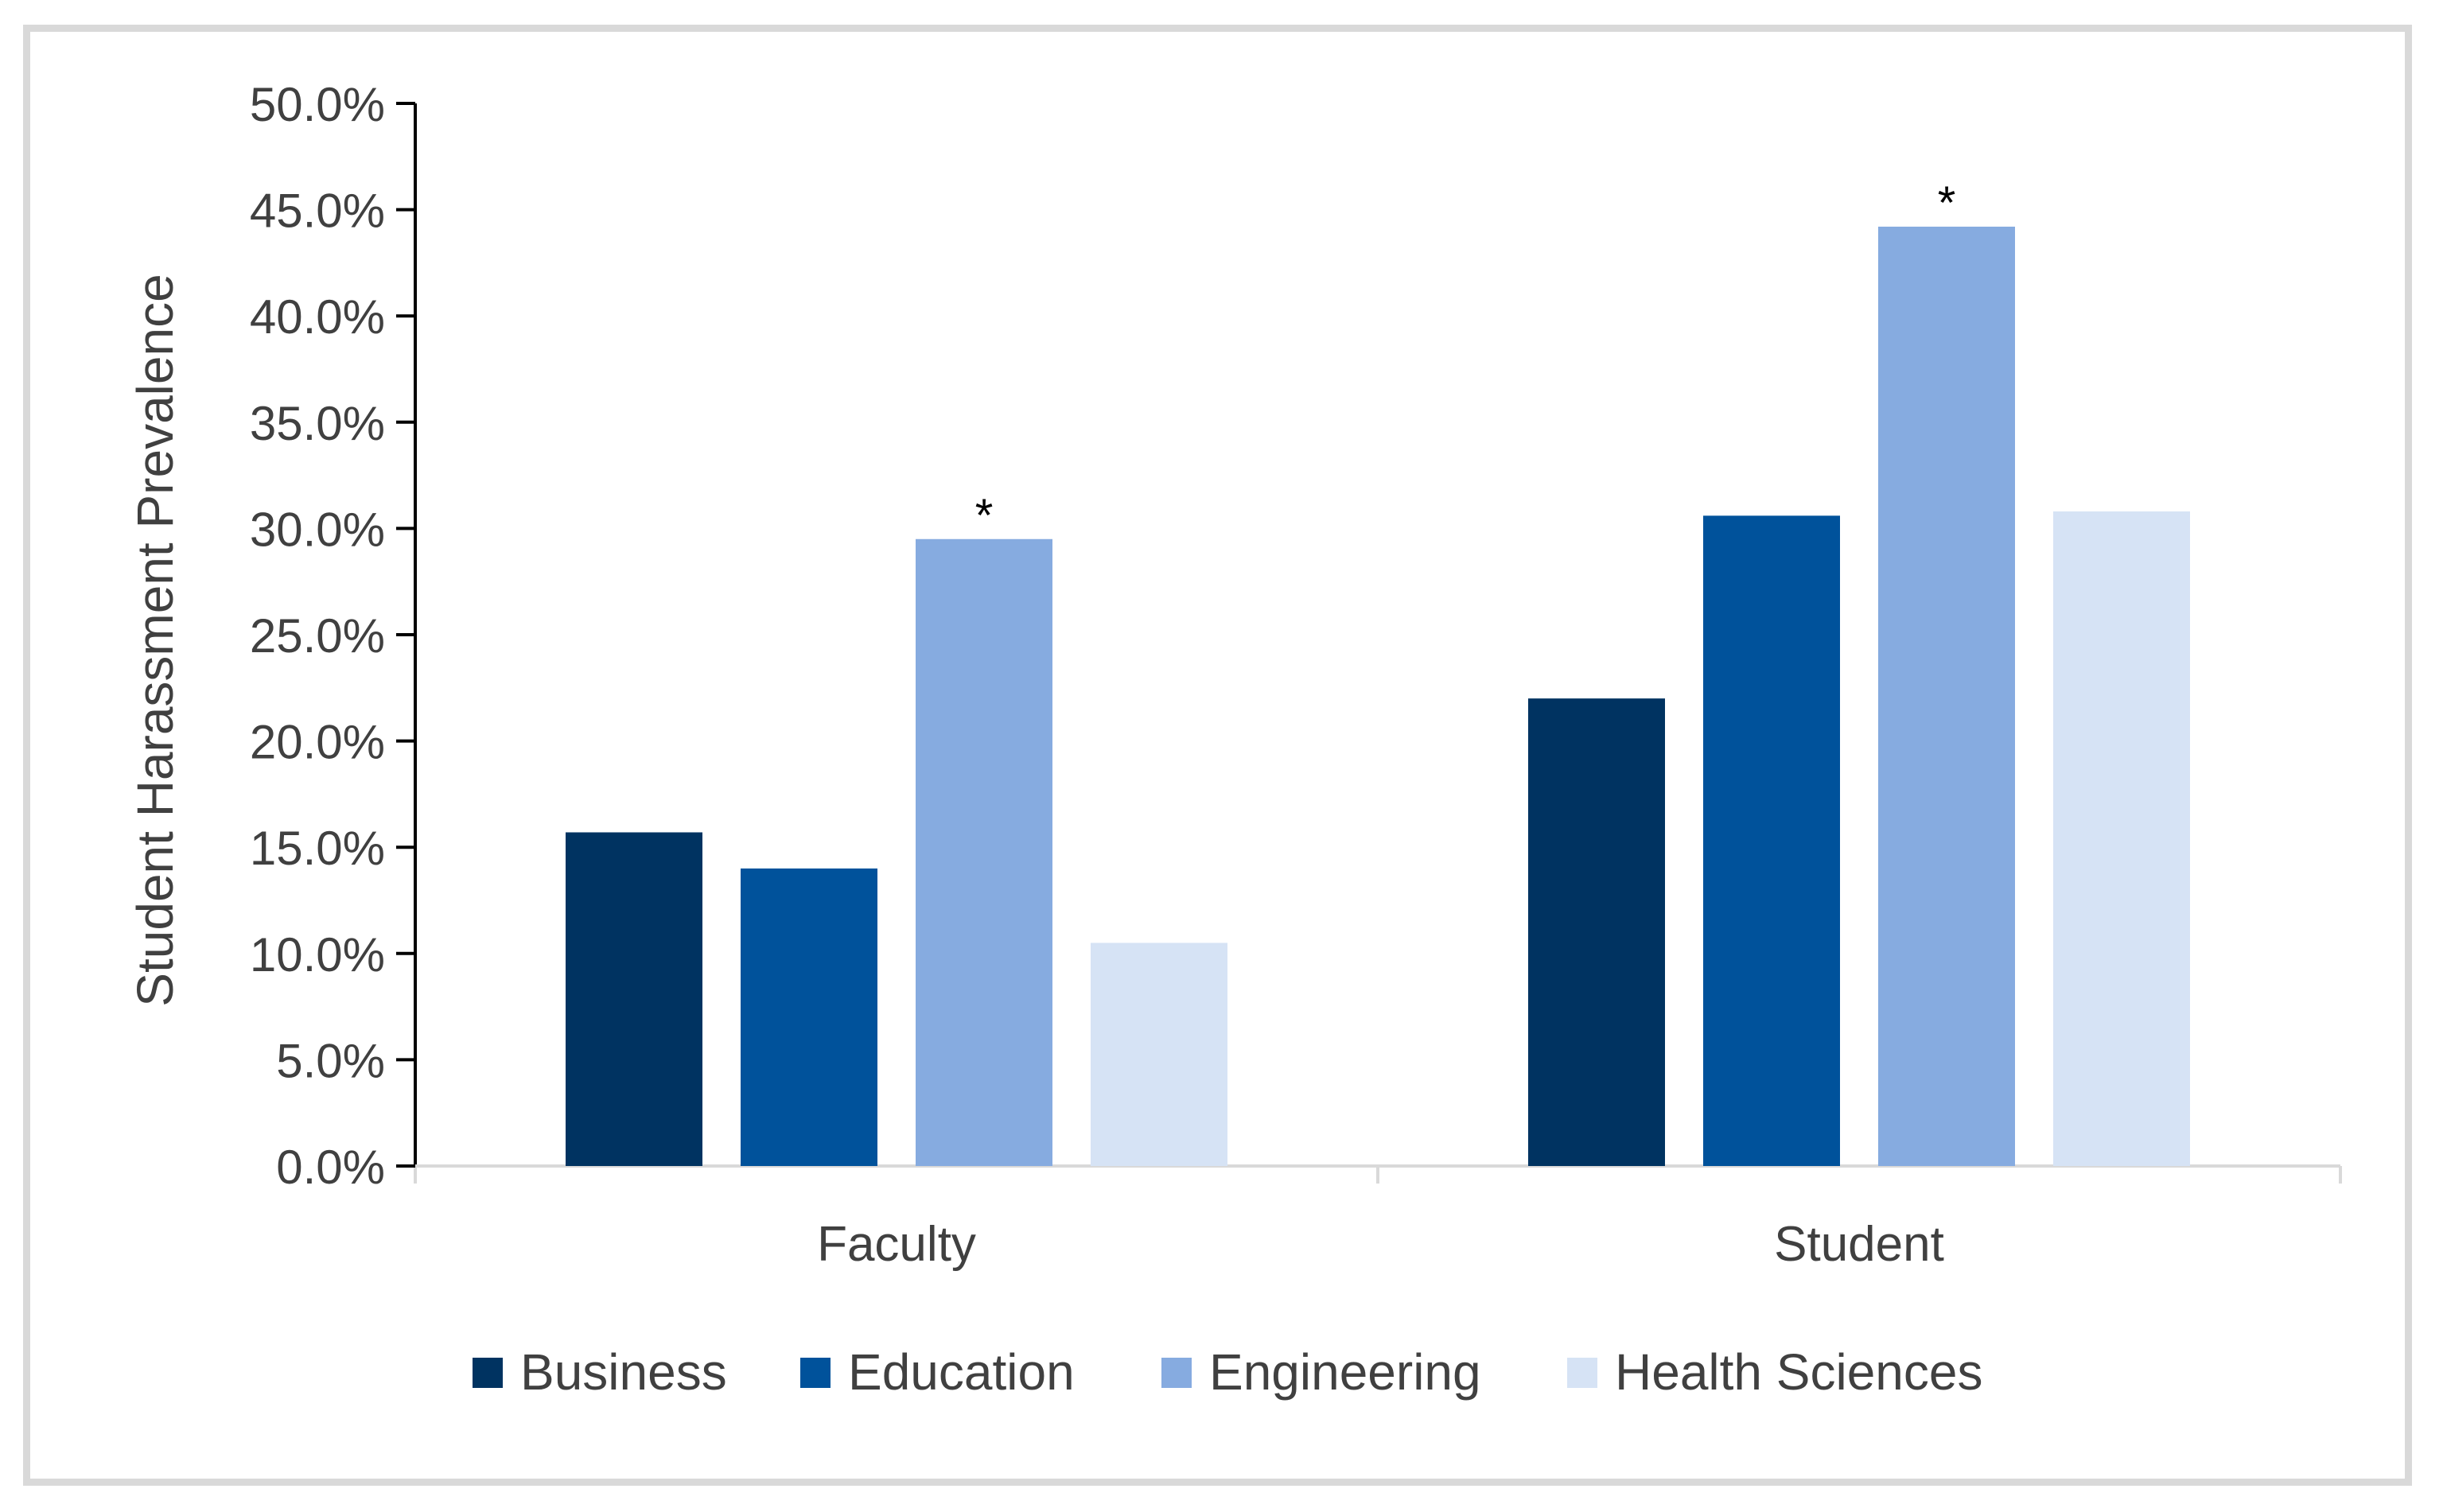 This screenshot has width=2443, height=1512. I want to click on y-tick-label: 5.0%, so click(330, 1060).